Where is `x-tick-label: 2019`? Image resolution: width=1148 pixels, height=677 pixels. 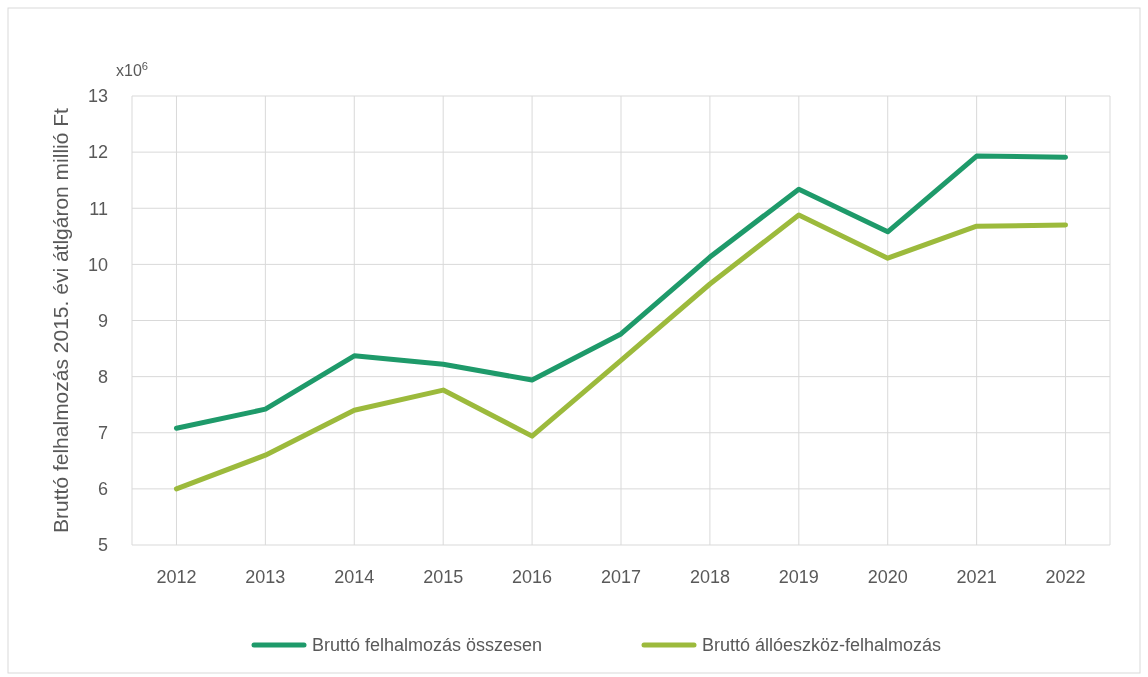
x-tick-label: 2019 is located at coordinates (798, 577).